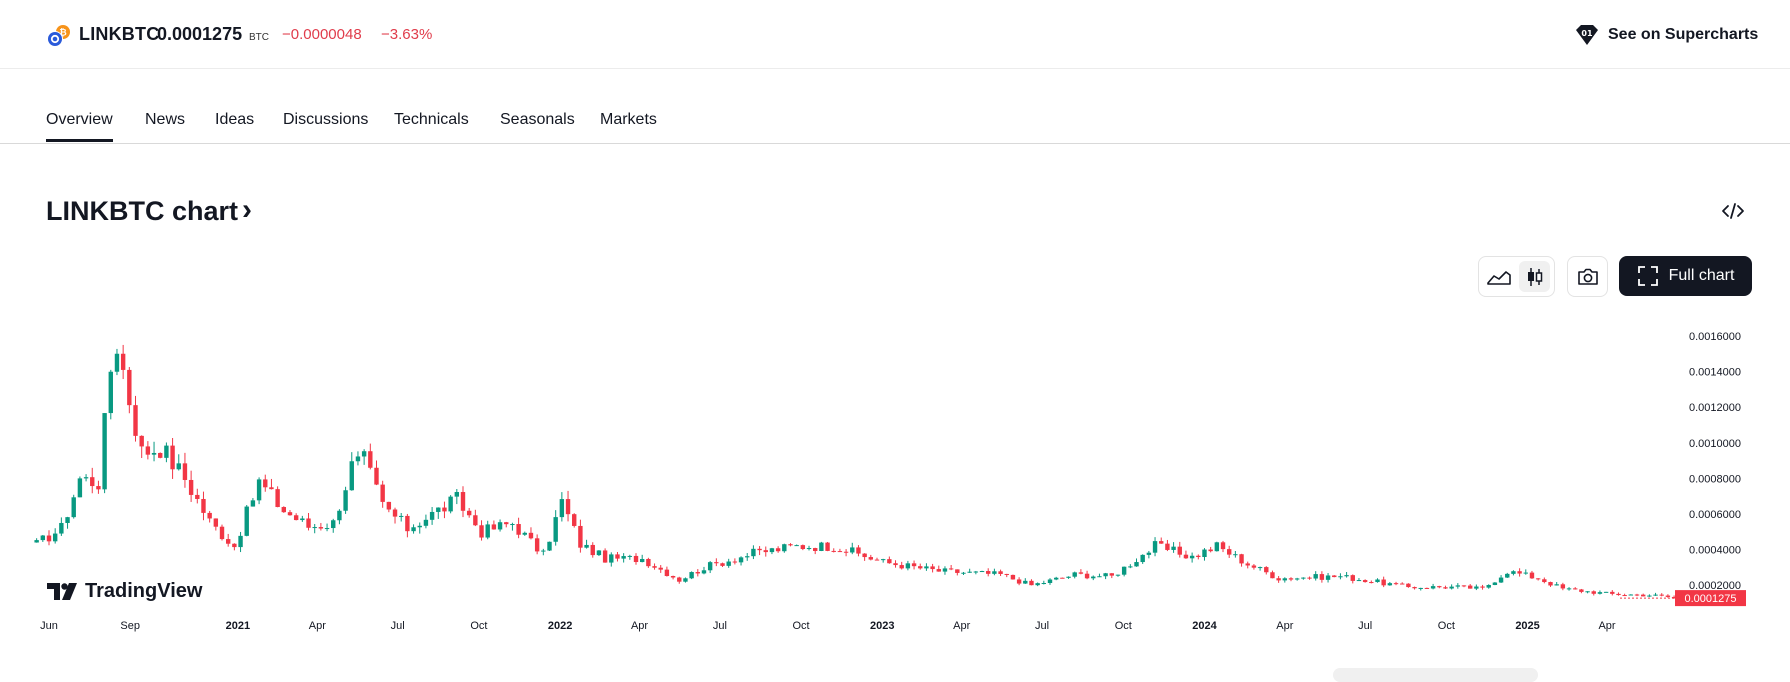 This screenshot has width=1790, height=682. I want to click on y-axis-tick-label: 0.0006000, so click(1715, 515).